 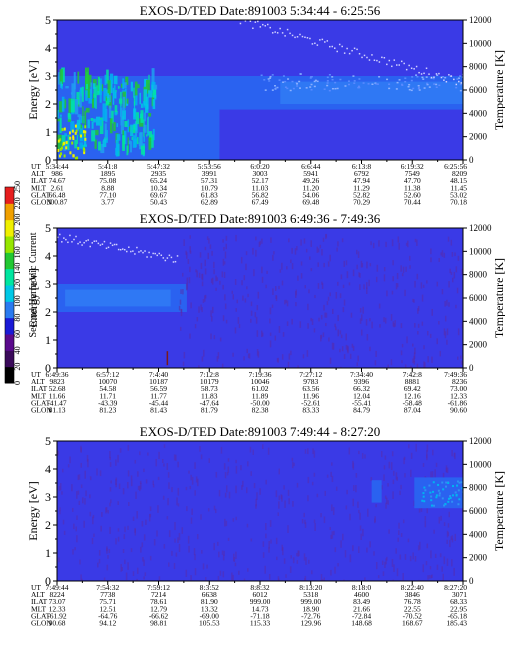 What do you see at coordinates (260, 388) in the screenshot?
I see `info-cell: 61.02` at bounding box center [260, 388].